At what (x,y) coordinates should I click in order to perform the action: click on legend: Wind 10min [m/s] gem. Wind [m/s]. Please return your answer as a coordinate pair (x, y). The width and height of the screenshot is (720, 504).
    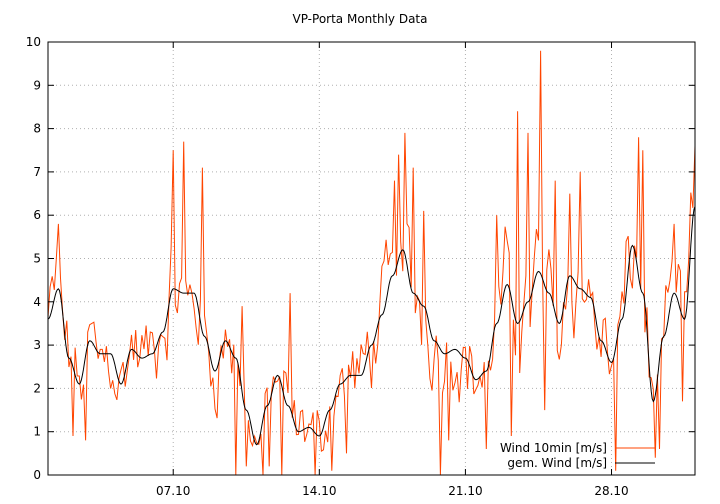
    Looking at the image, I should click on (577, 455).